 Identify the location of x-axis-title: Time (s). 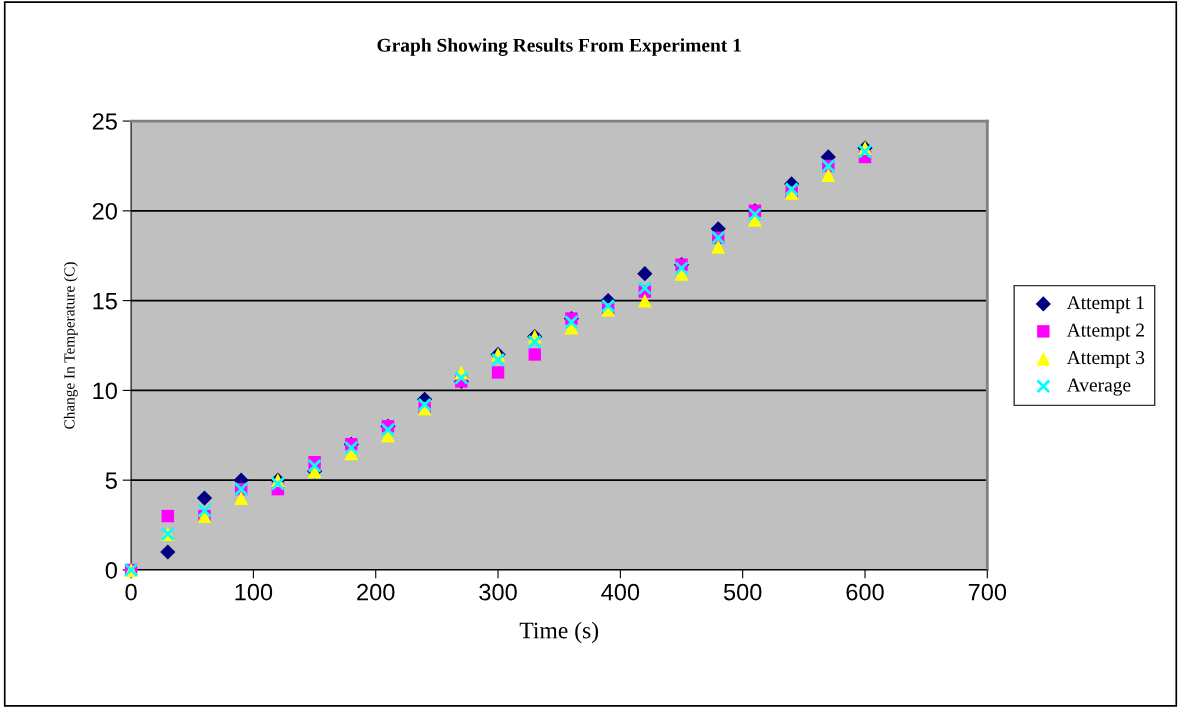
(559, 632).